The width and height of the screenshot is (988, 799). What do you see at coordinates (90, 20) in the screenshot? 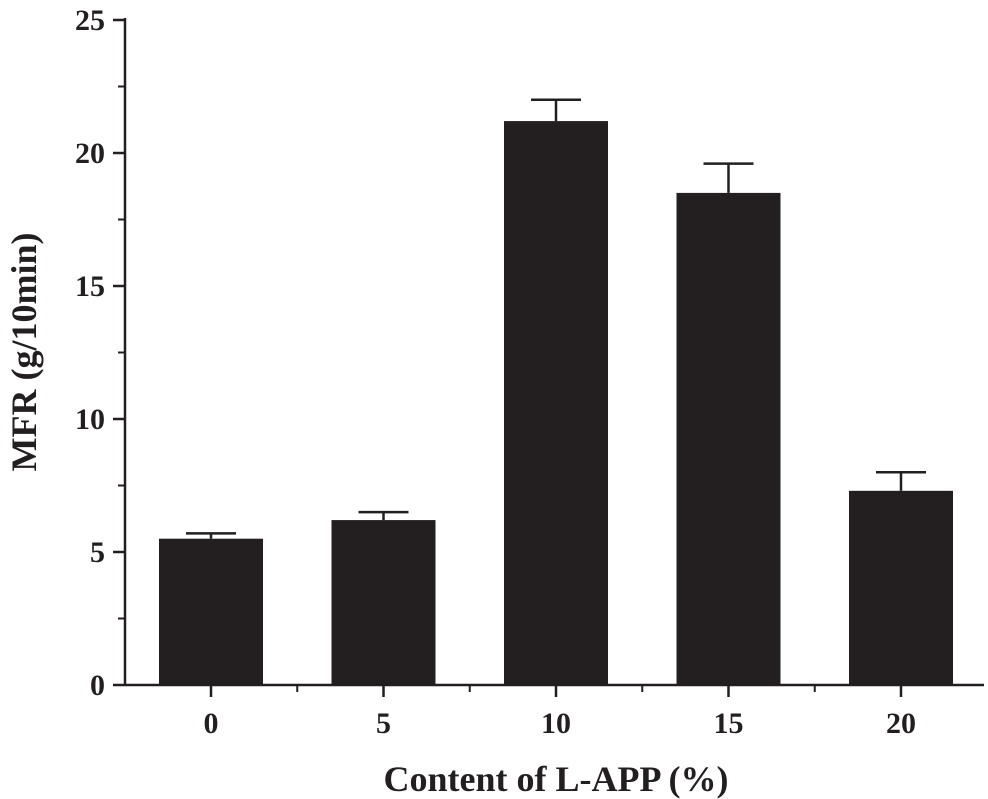
I see `y-tick-label: 25` at bounding box center [90, 20].